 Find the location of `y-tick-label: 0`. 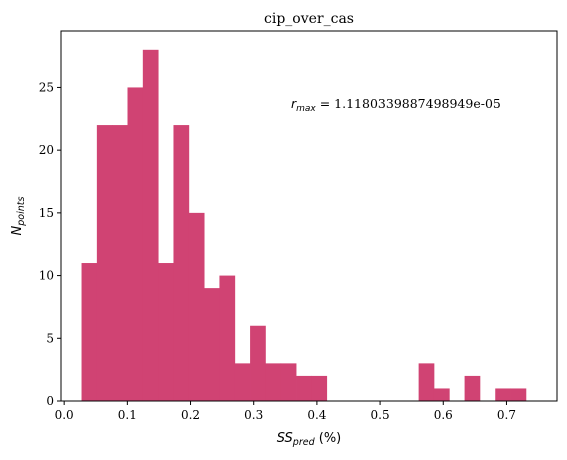

y-tick-label: 0 is located at coordinates (50, 401).